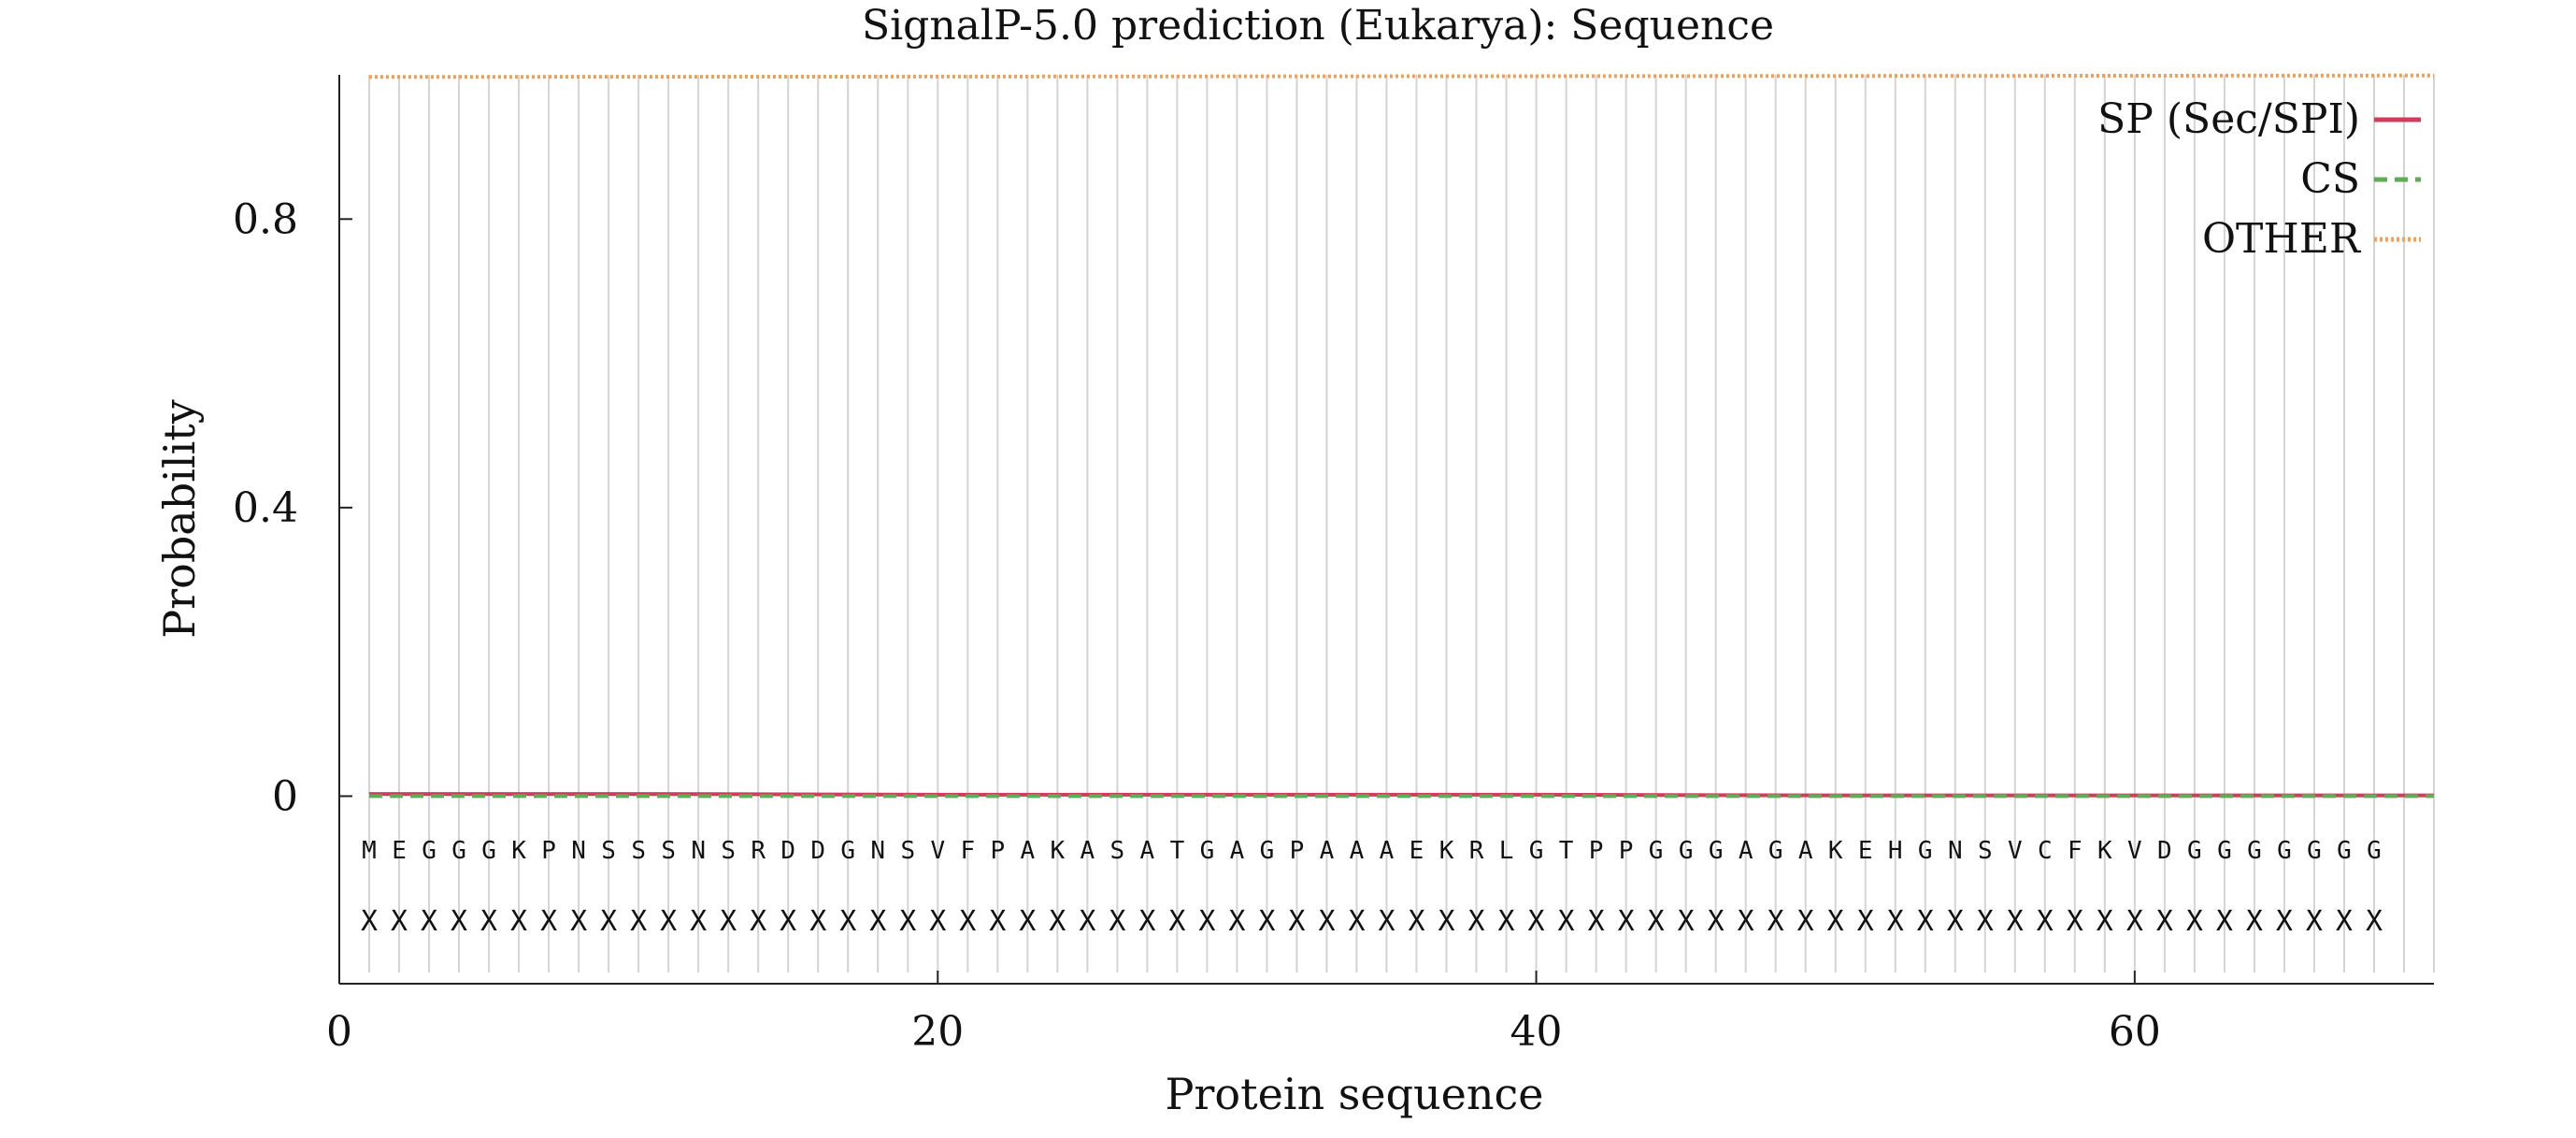  I want to click on x-ticks: 0 20 40 60, so click(1243, 1014).